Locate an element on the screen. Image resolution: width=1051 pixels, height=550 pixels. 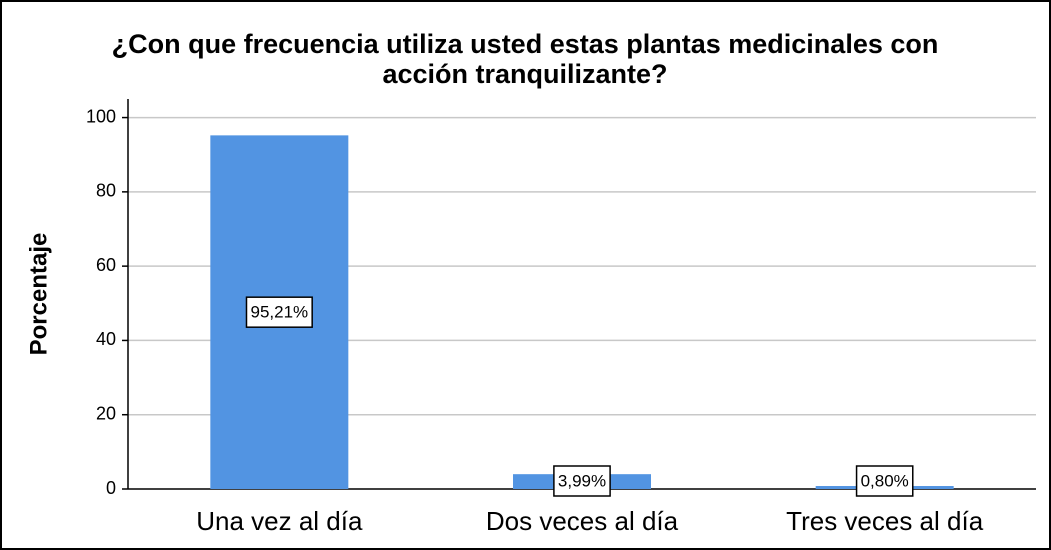
x-tick-label: Tres veces al día is located at coordinates (885, 521).